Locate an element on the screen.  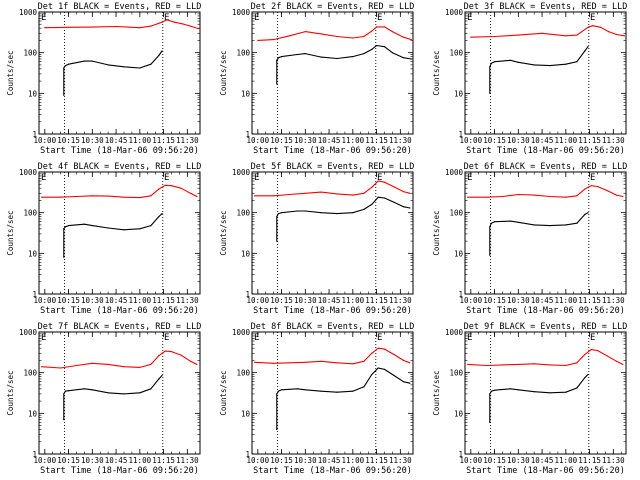
x-tick-label: 11:15 is located at coordinates (163, 140).